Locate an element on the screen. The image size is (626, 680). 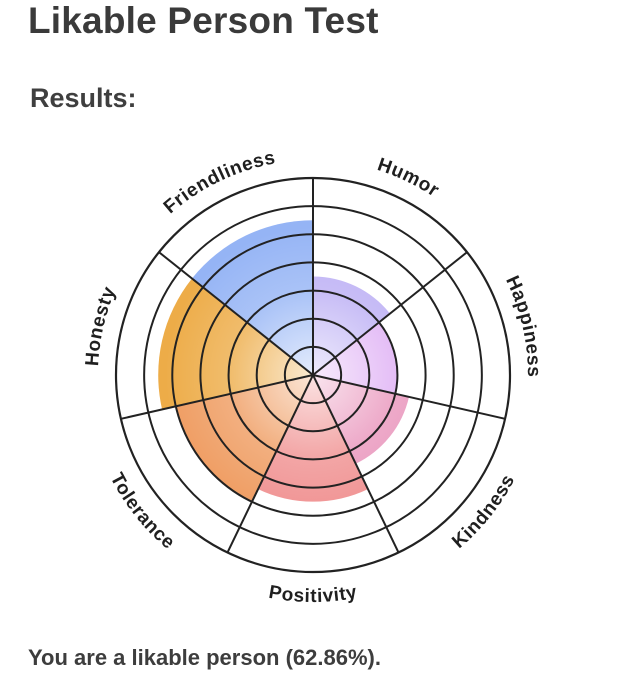
page-title: Likable Person Test is located at coordinates (203, 20).